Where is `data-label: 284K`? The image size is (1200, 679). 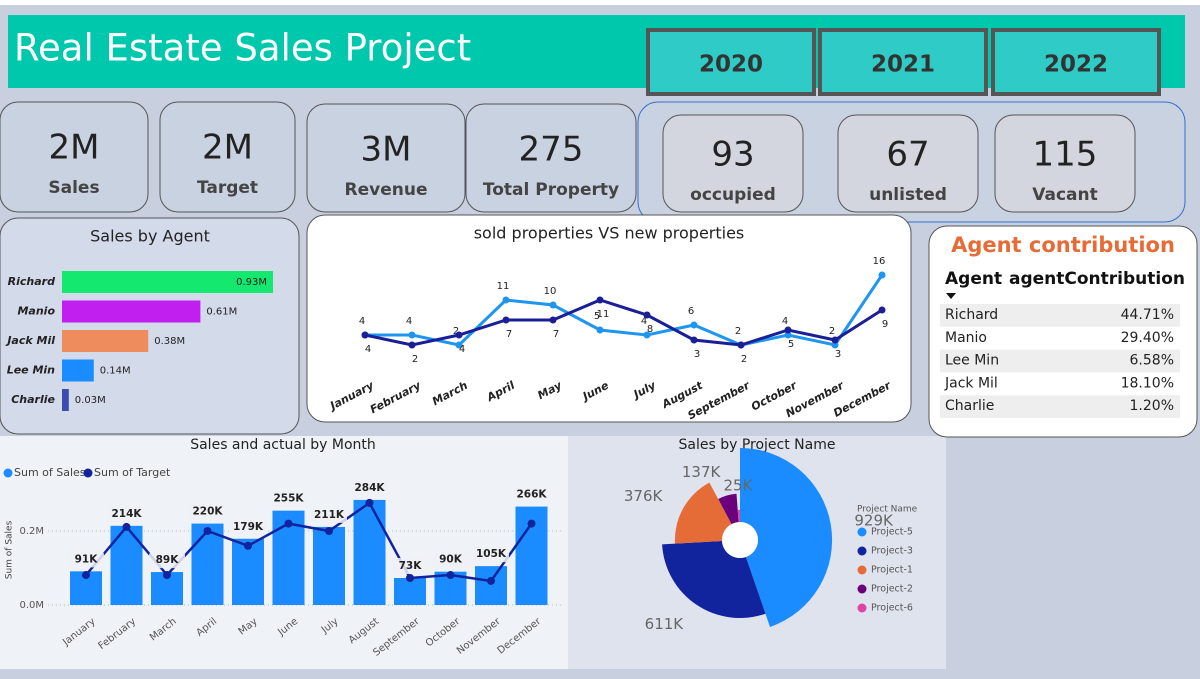
data-label: 284K is located at coordinates (369, 488).